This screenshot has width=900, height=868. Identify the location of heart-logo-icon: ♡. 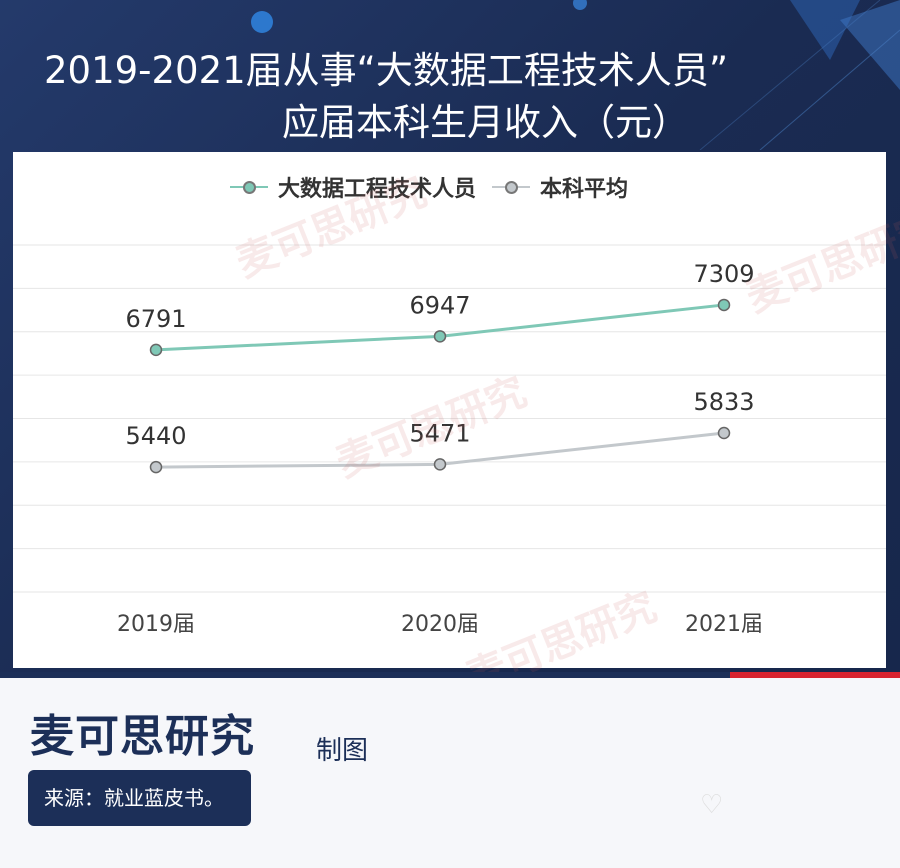
(712, 805).